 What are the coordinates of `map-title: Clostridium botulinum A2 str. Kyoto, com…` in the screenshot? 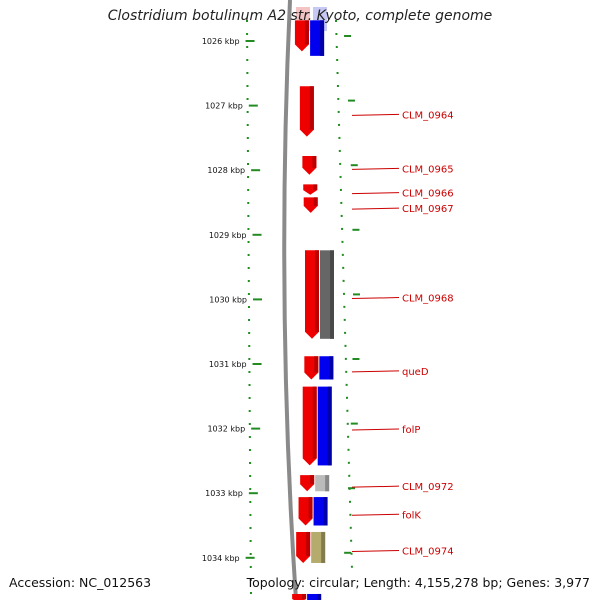 It's located at (300, 16).